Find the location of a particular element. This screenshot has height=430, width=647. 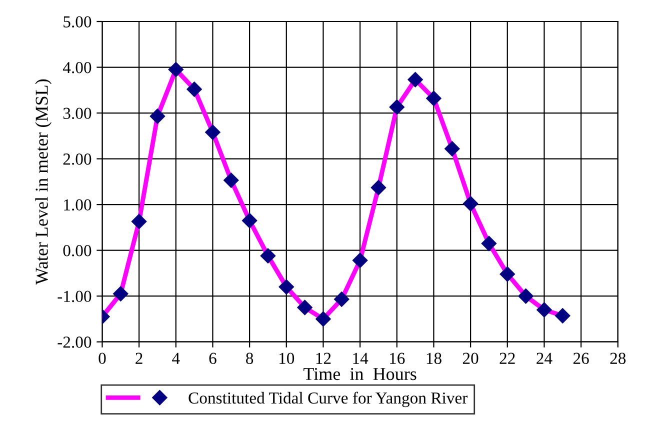

x-tick-label: 2 is located at coordinates (139, 358).